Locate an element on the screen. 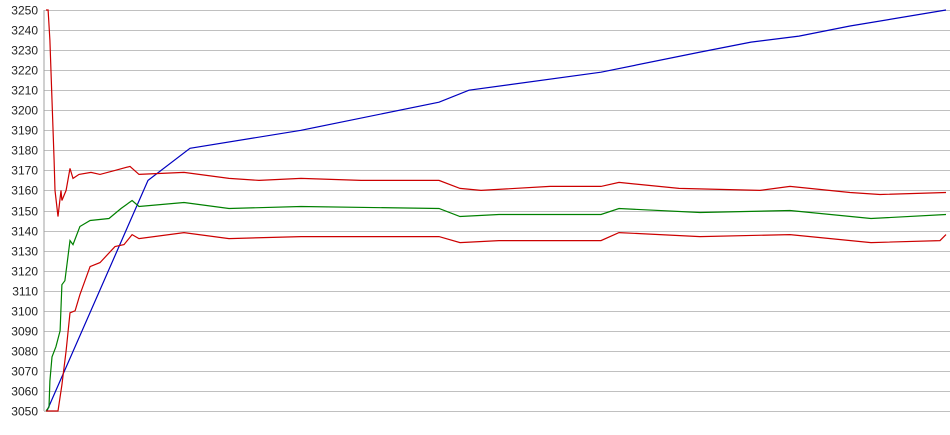 Image resolution: width=950 pixels, height=435 pixels. y-tick-label: 3160 is located at coordinates (24, 191).